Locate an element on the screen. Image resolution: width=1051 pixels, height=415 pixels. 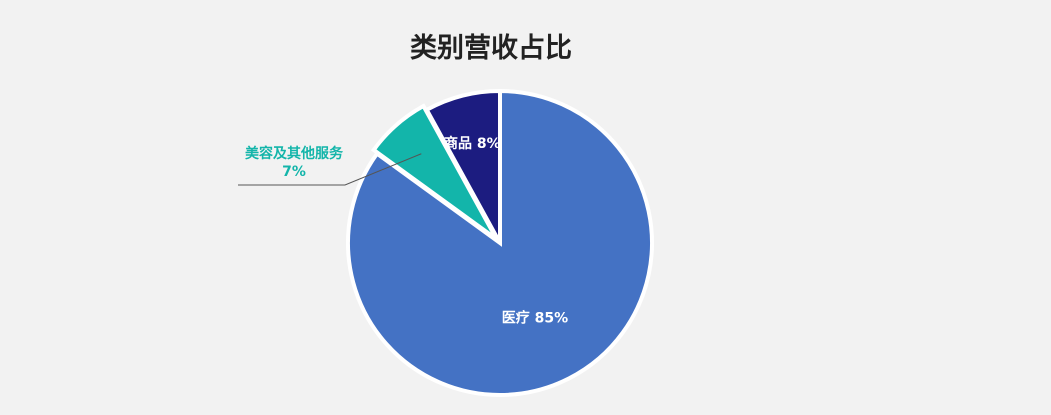
slice-label-3: 商品 8% is located at coordinates (472, 143).